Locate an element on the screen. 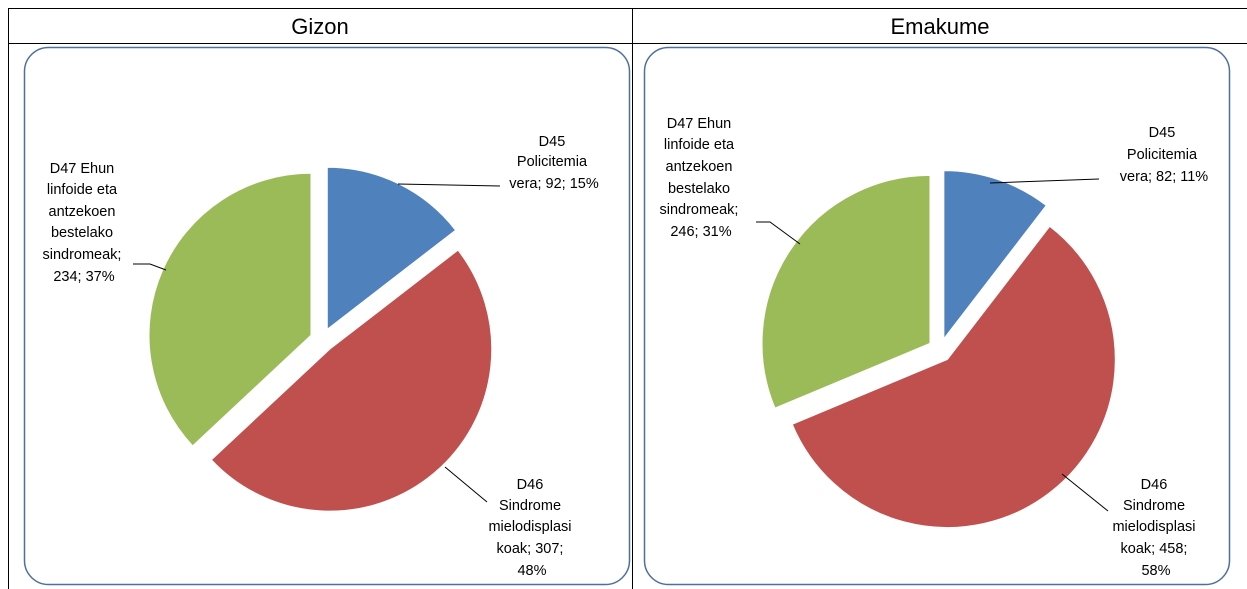 The image size is (1247, 589). data-label-line: vera; 92; 15% is located at coordinates (554, 184).